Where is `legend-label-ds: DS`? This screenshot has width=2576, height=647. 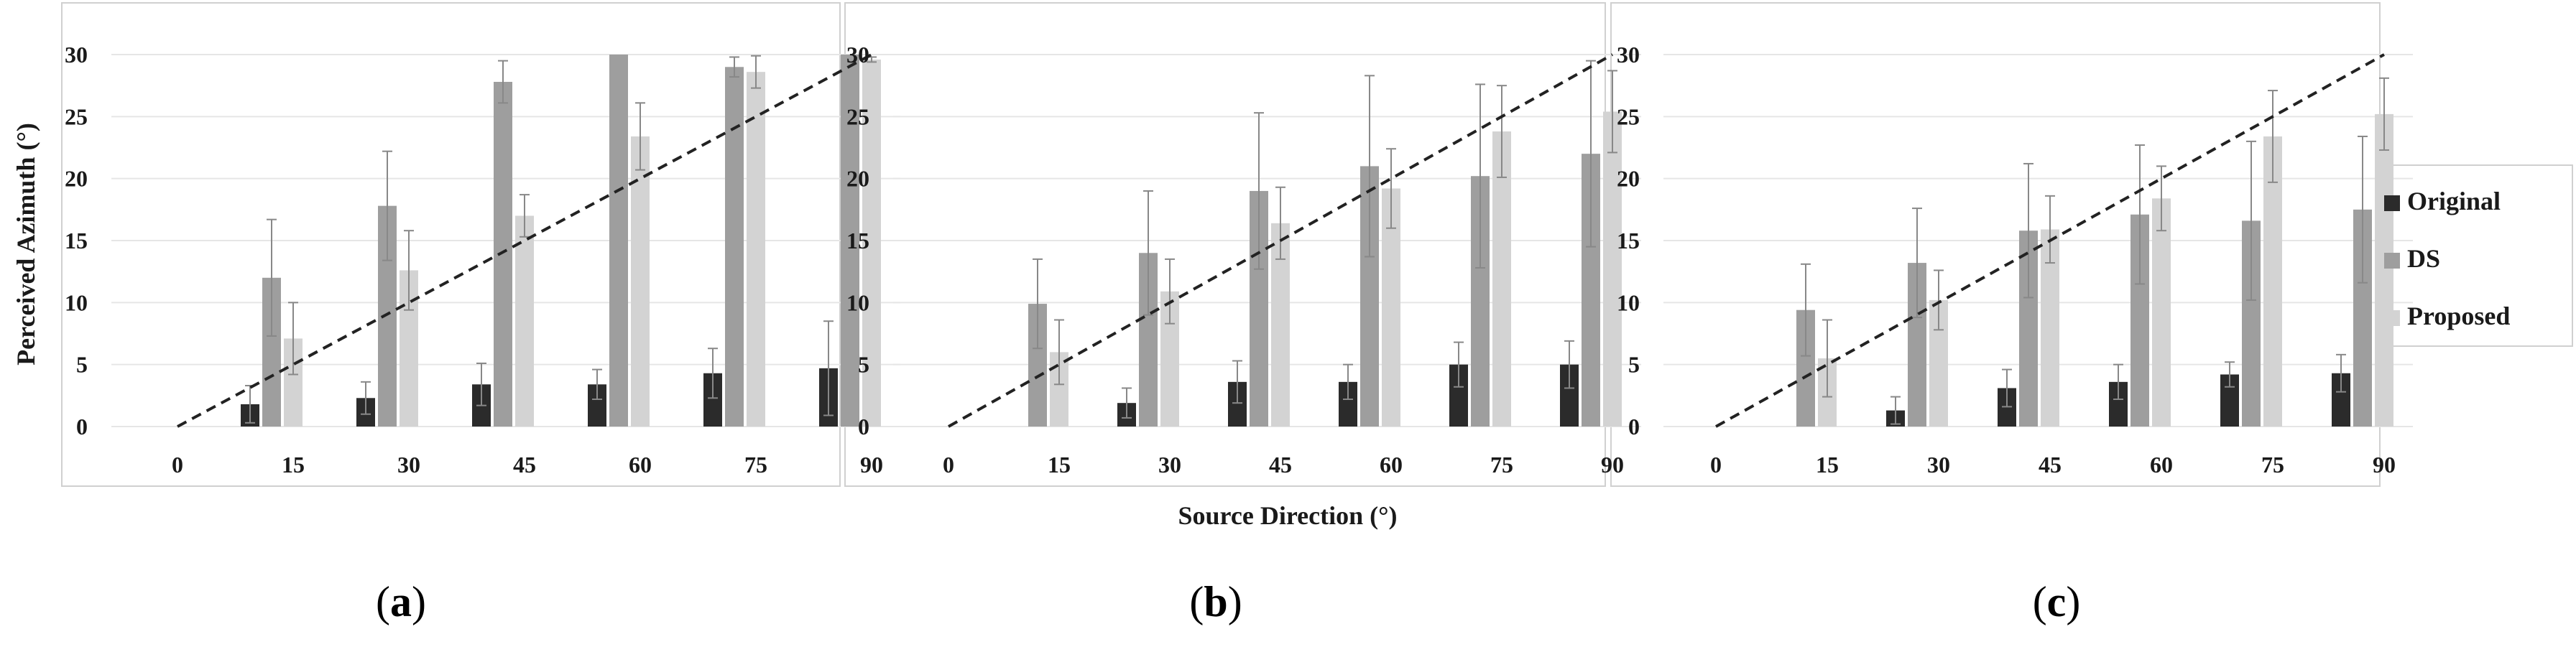 legend-label-ds: DS is located at coordinates (2424, 258).